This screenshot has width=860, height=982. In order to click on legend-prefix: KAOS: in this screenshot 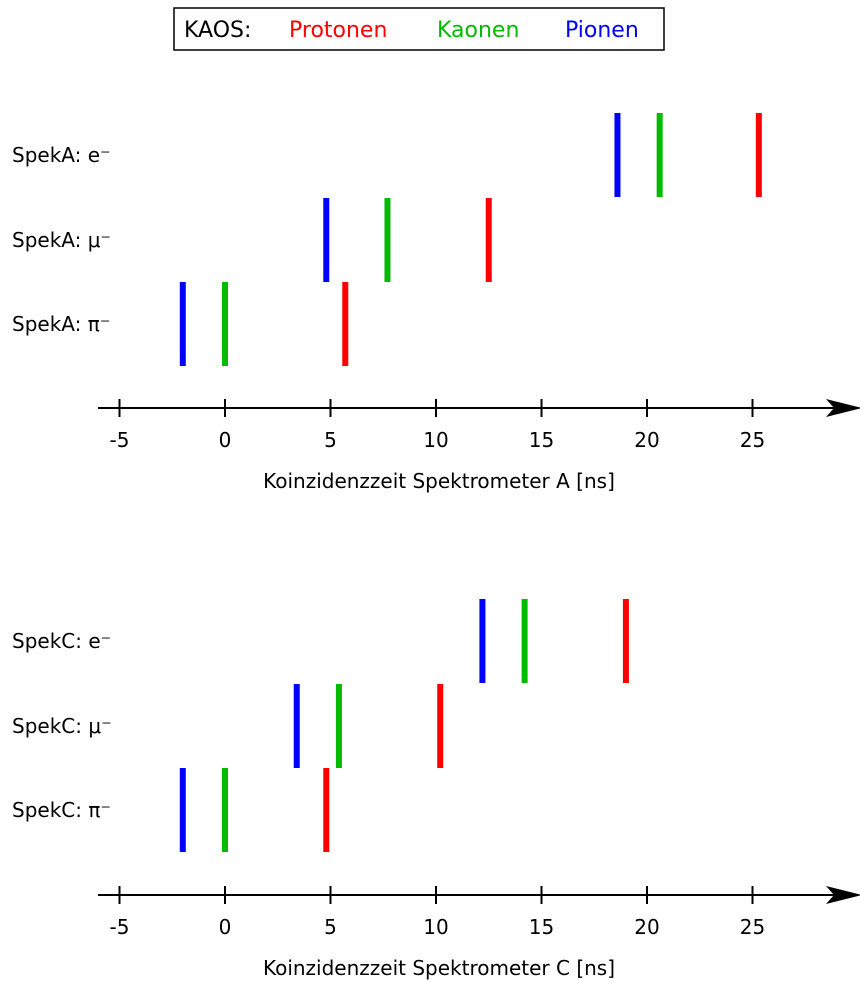, I will do `click(217, 30)`.